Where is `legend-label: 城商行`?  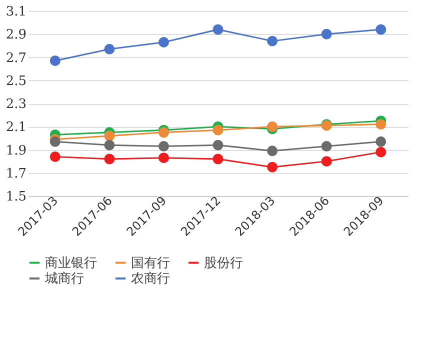
legend-label: 城商行 is located at coordinates (64, 279).